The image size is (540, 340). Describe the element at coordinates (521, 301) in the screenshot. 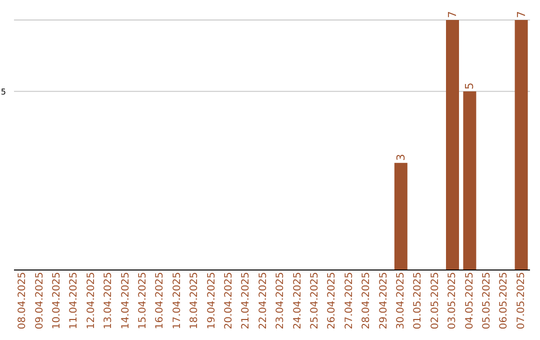

I see `x-tick-label: 07.05.2025` at that location.